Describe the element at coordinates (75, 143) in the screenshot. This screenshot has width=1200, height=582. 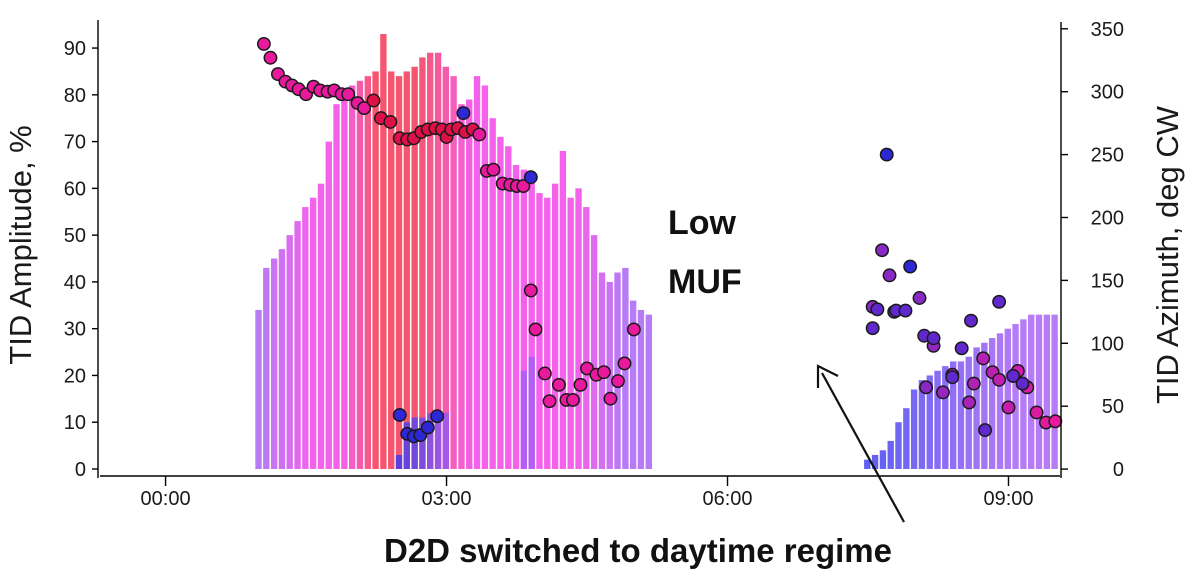
I see `y-tick-label: 70` at that location.